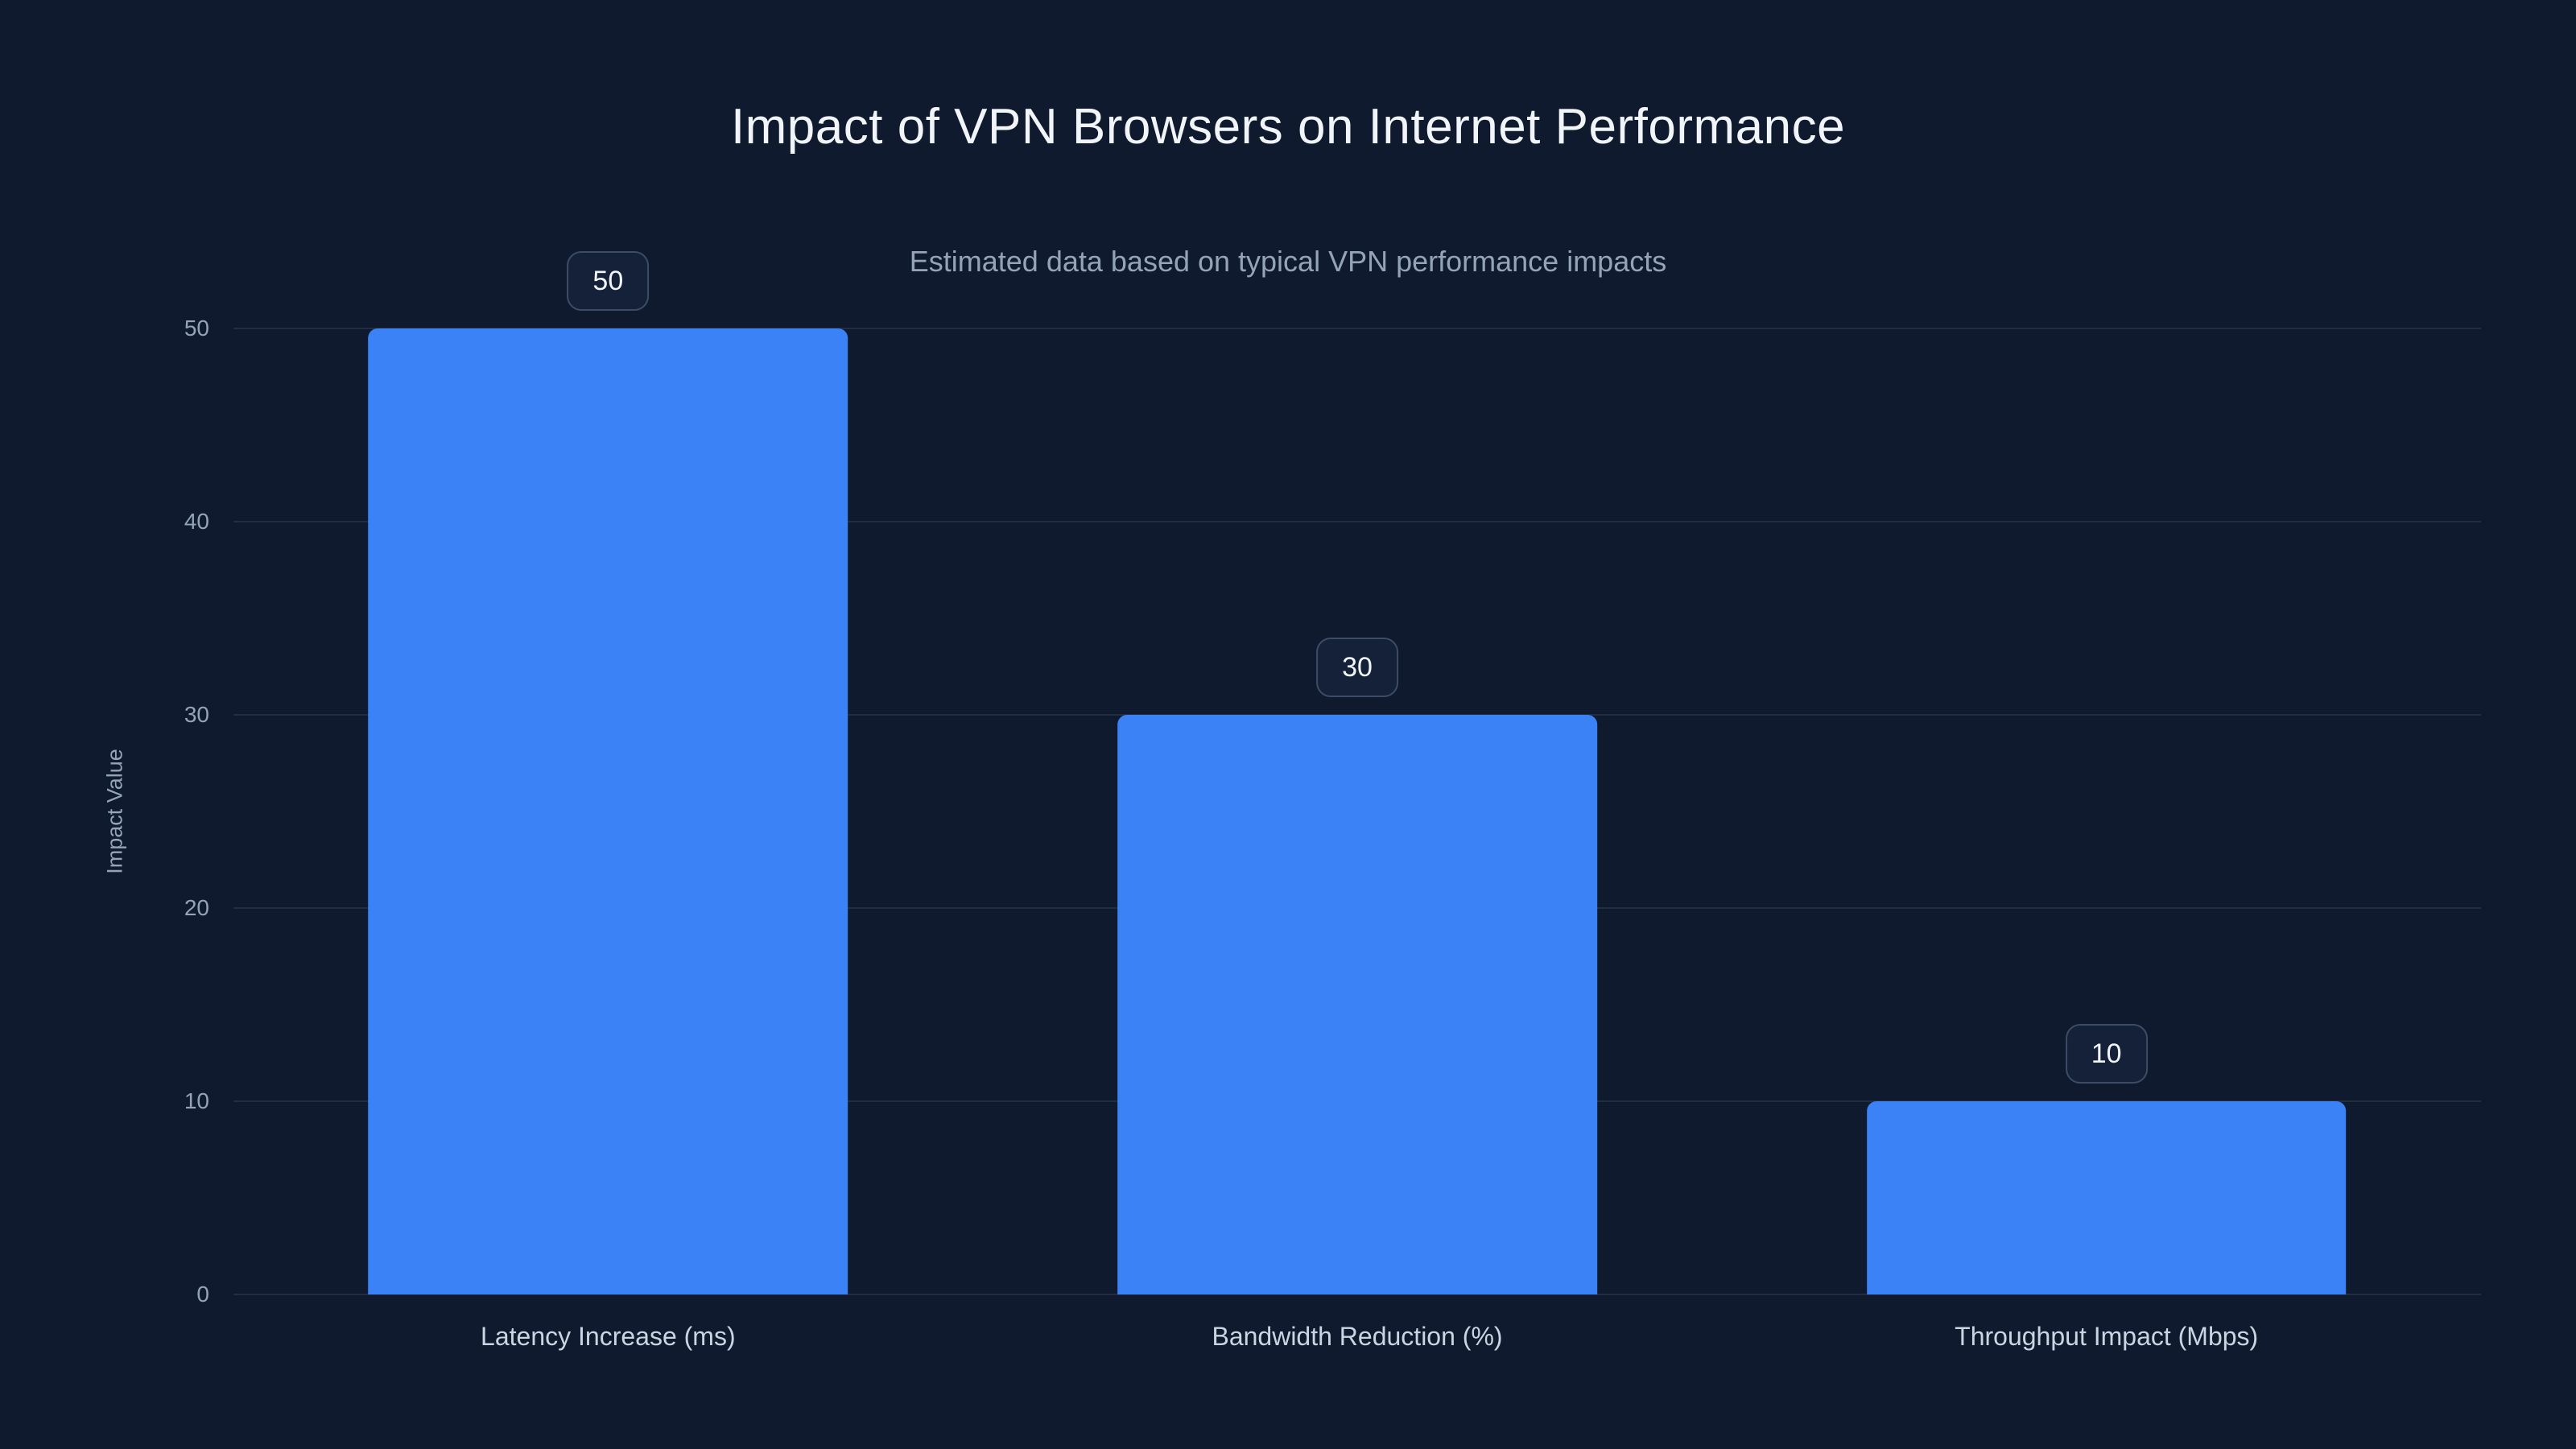 The width and height of the screenshot is (2576, 1449). Describe the element at coordinates (608, 281) in the screenshot. I see `value-badge: 50` at that location.